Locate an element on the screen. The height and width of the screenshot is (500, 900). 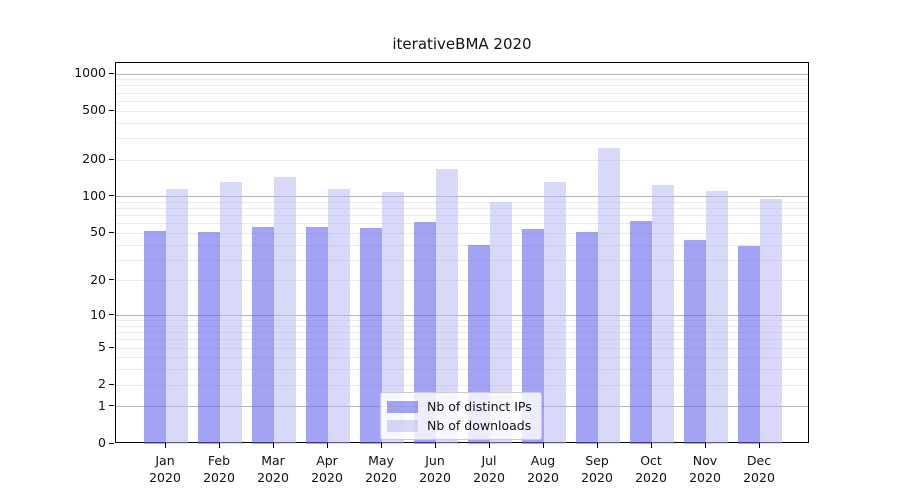
x-axis-tick-label: Feb 2020 is located at coordinates (219, 469).